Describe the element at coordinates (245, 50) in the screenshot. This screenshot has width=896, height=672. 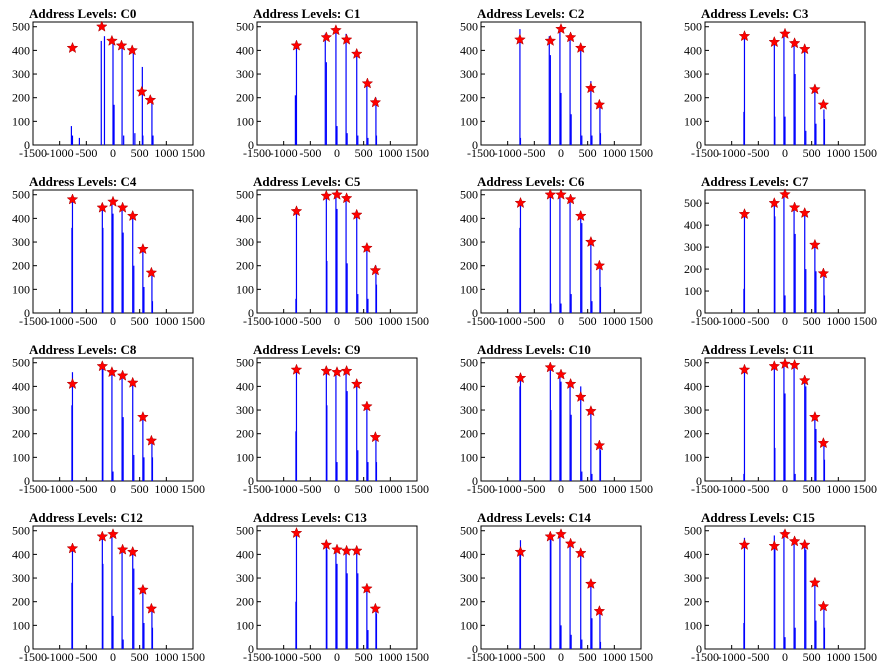
I see `y-tick-label: 400` at that location.